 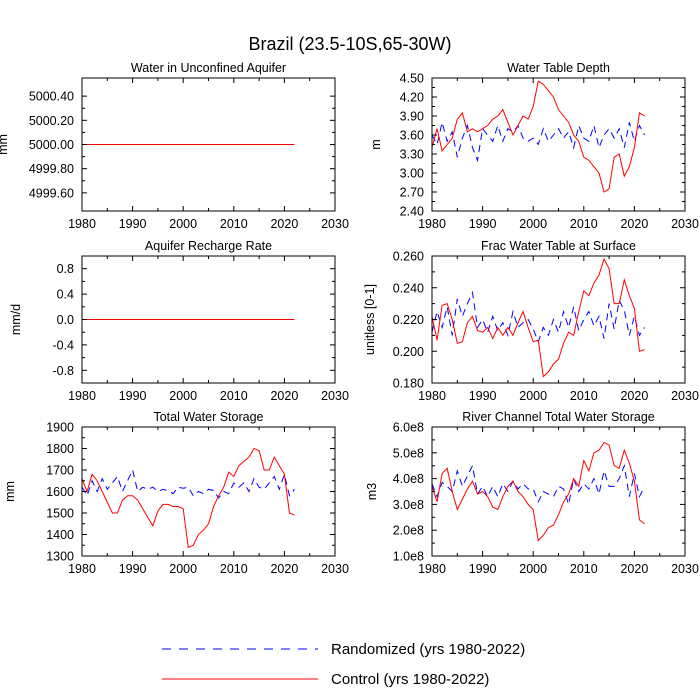 What do you see at coordinates (60, 428) in the screenshot?
I see `y-tick-label: 1900` at bounding box center [60, 428].